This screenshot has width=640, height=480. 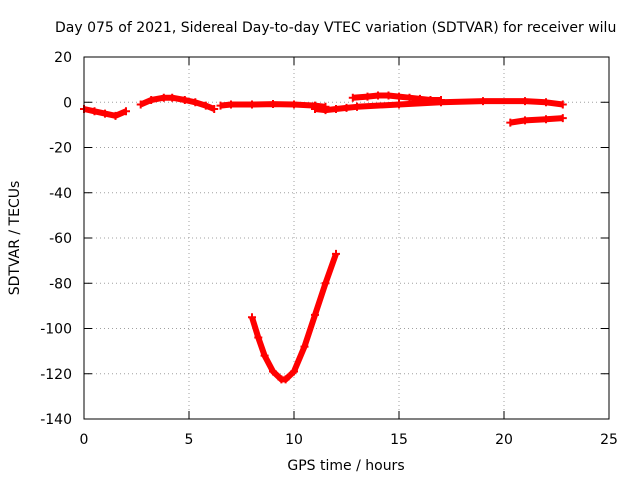 I want to click on x-tick-label: 10, so click(x=294, y=440).